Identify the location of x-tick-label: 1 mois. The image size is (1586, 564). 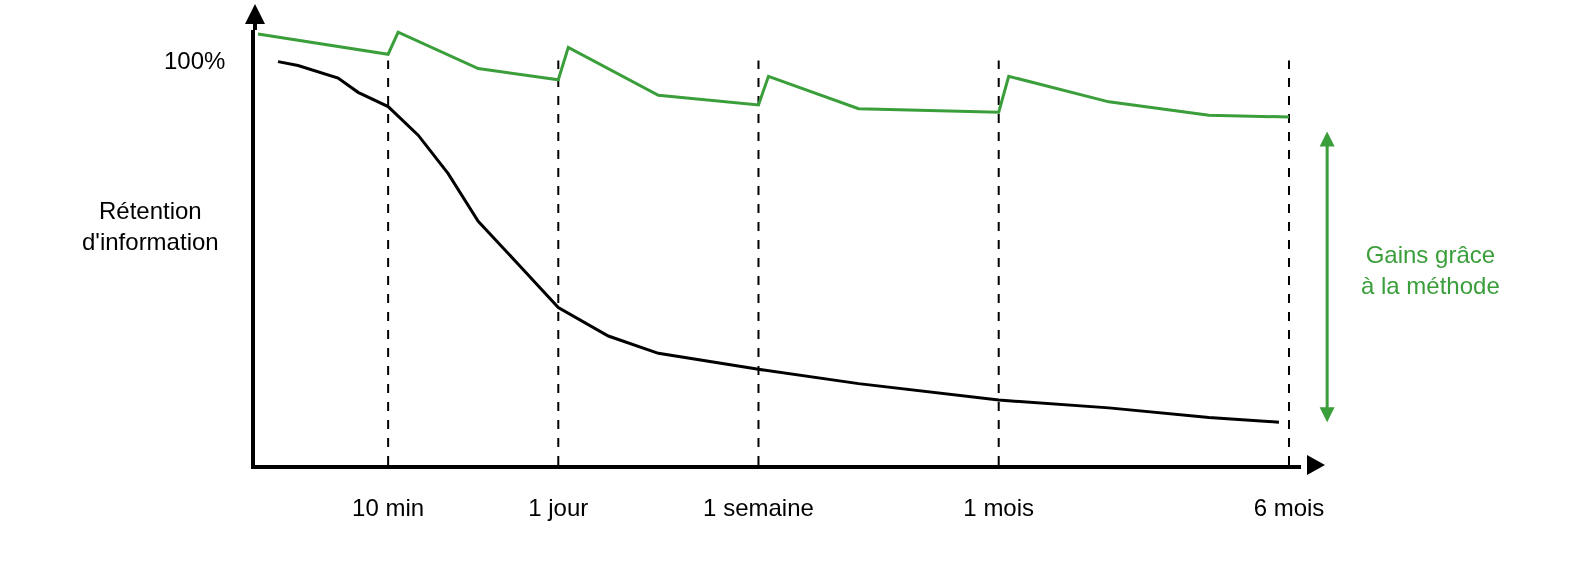
(999, 507).